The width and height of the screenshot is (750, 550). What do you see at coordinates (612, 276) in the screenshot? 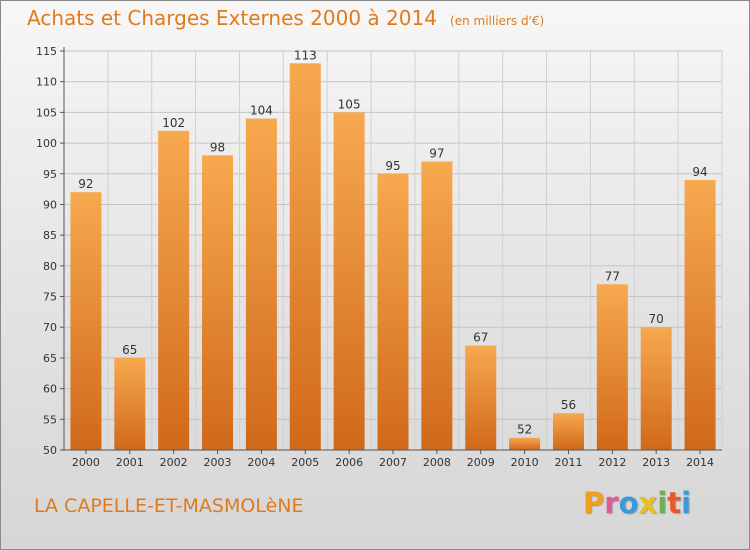
I see `data-label: 77` at bounding box center [612, 276].